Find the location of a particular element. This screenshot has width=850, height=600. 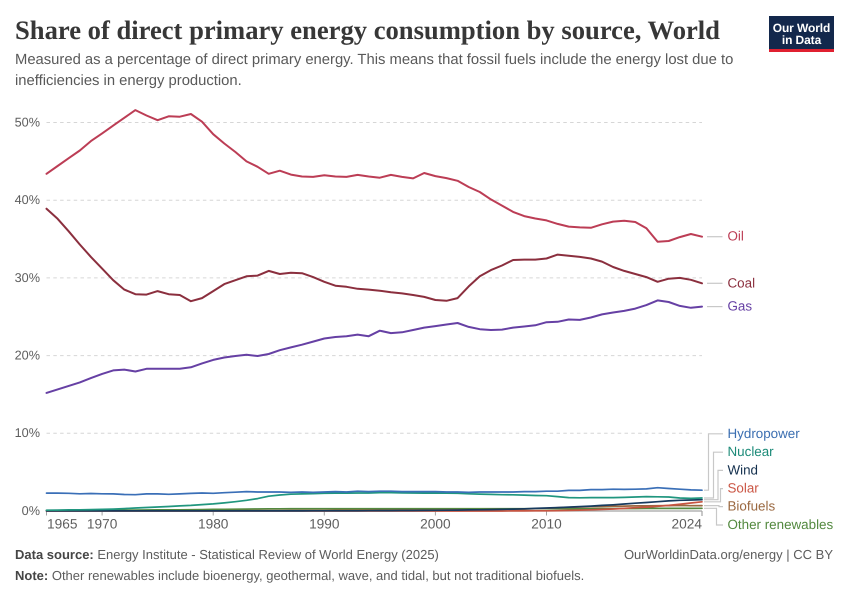

svg-text: 2010 is located at coordinates (546, 524).